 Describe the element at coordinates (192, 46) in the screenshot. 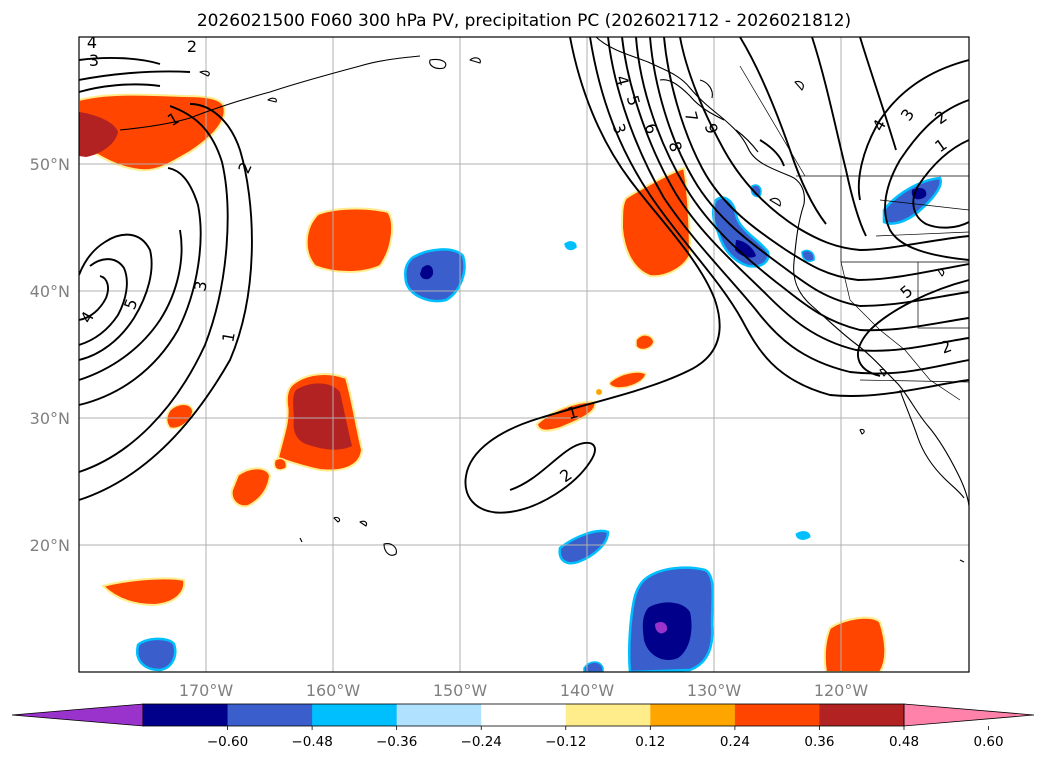

I see `contour-label: 2` at that location.